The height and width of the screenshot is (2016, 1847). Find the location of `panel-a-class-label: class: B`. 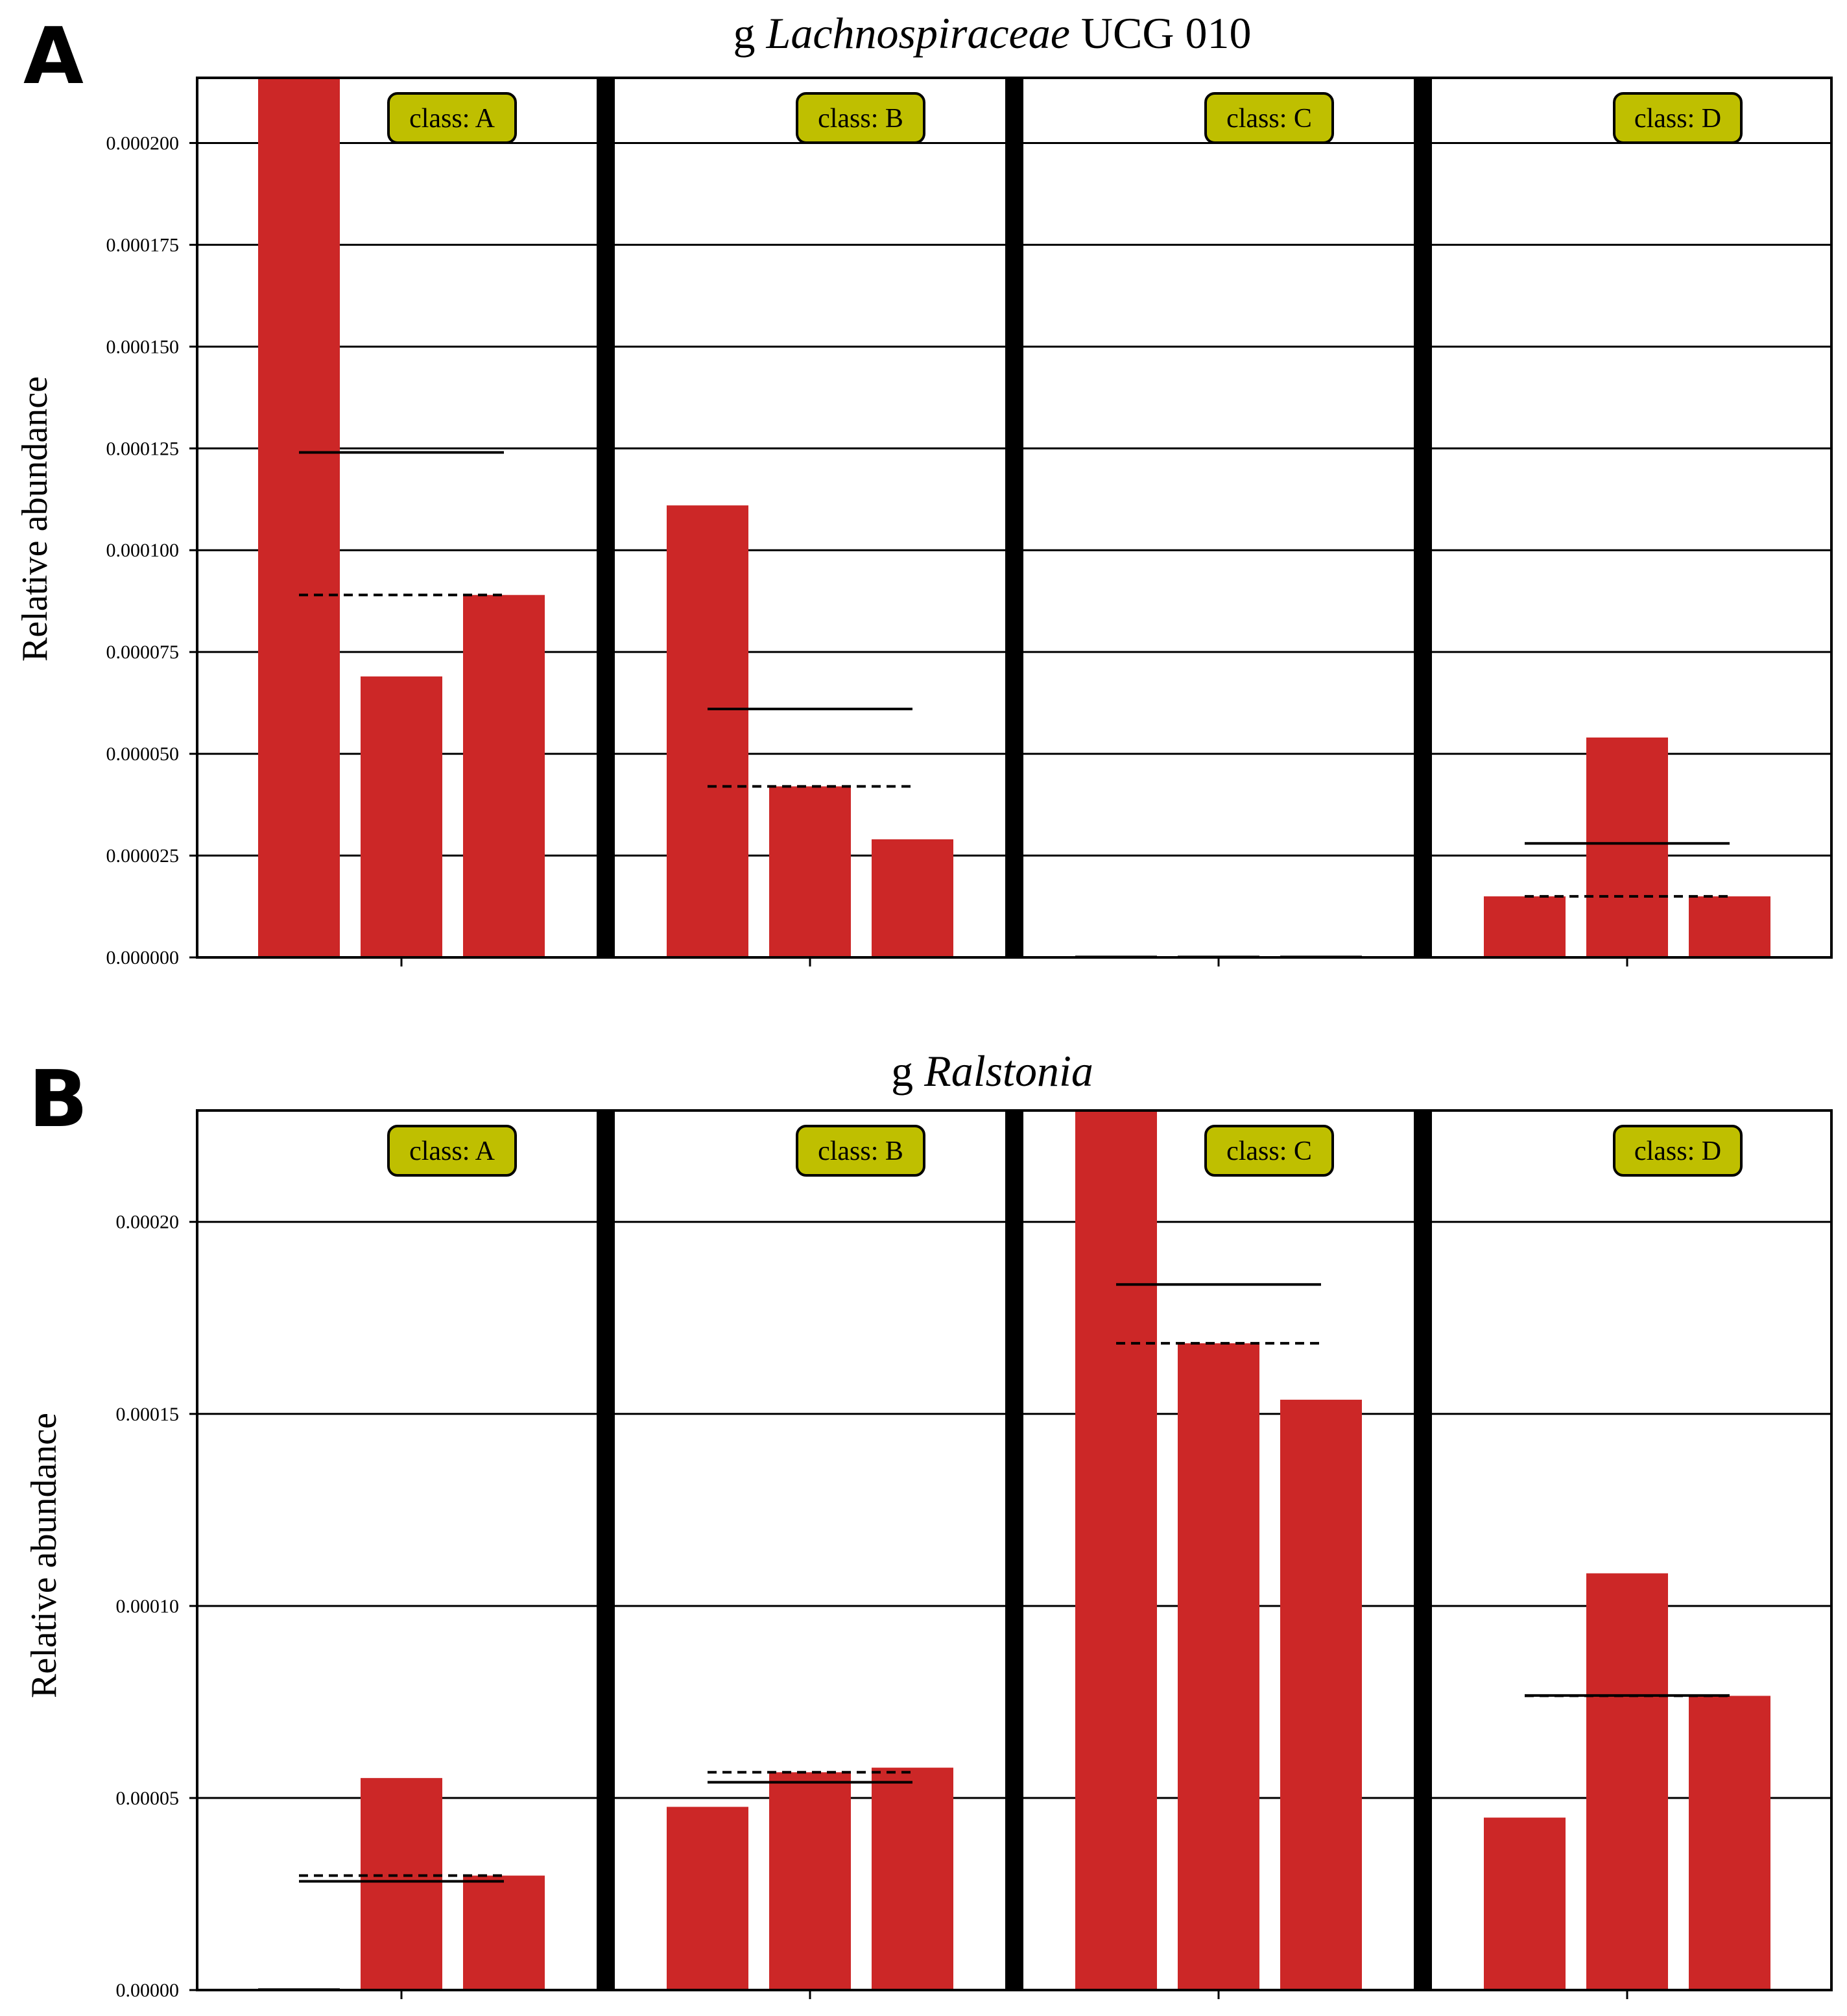

panel-a-class-label: class: B is located at coordinates (861, 119).